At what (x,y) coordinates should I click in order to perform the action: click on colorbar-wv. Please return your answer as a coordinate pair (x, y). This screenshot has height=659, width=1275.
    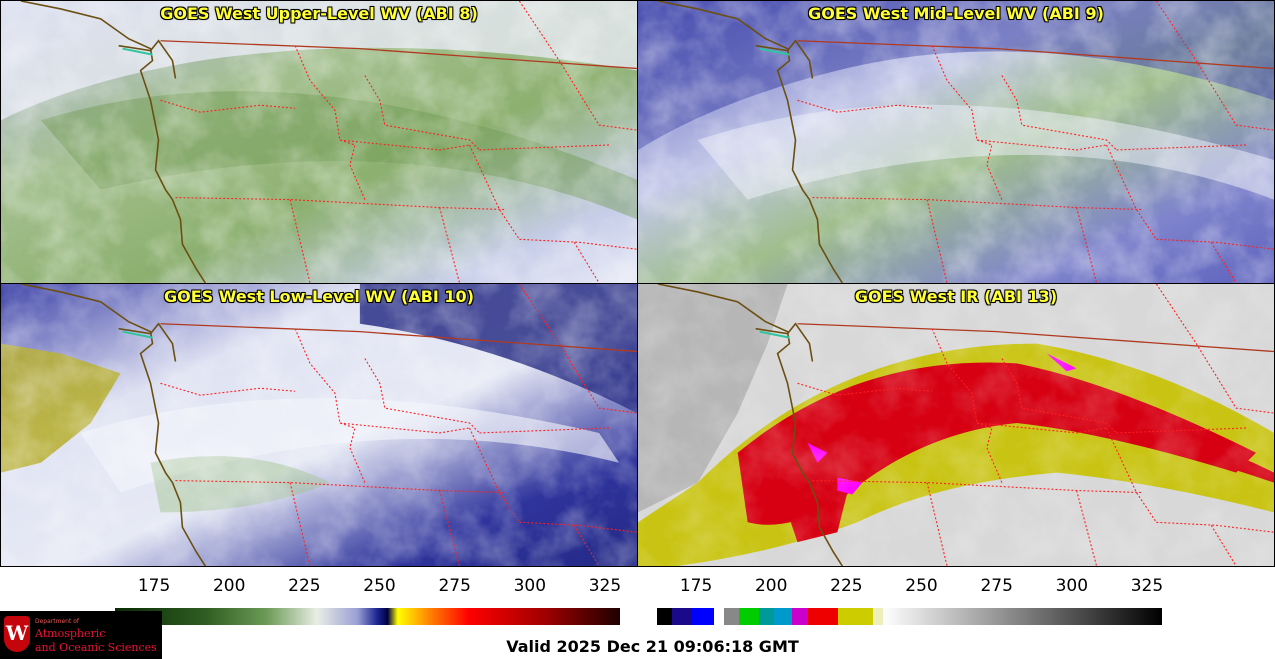
    Looking at the image, I should click on (367, 616).